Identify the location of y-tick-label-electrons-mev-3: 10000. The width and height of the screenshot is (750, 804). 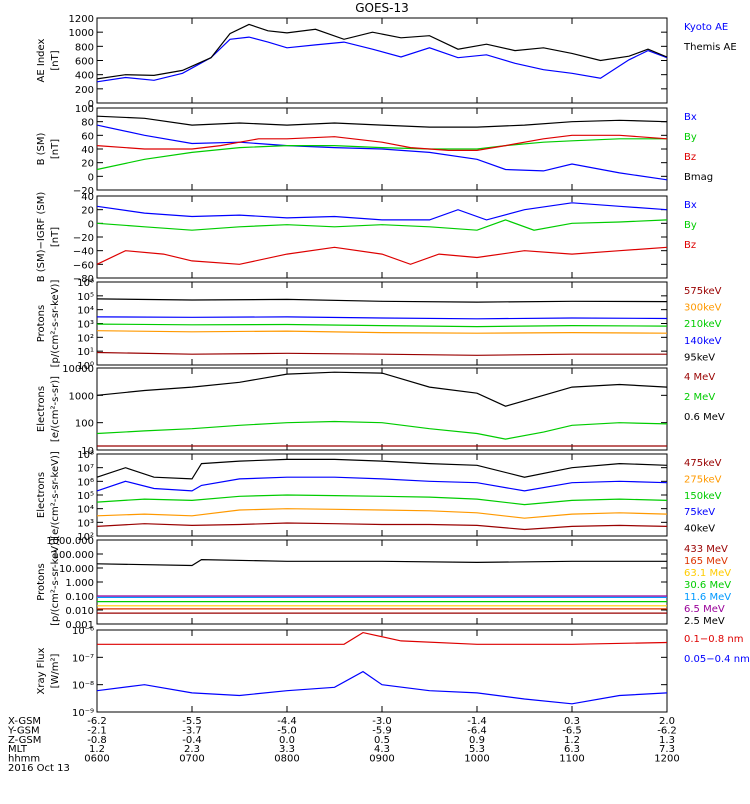
(78, 369).